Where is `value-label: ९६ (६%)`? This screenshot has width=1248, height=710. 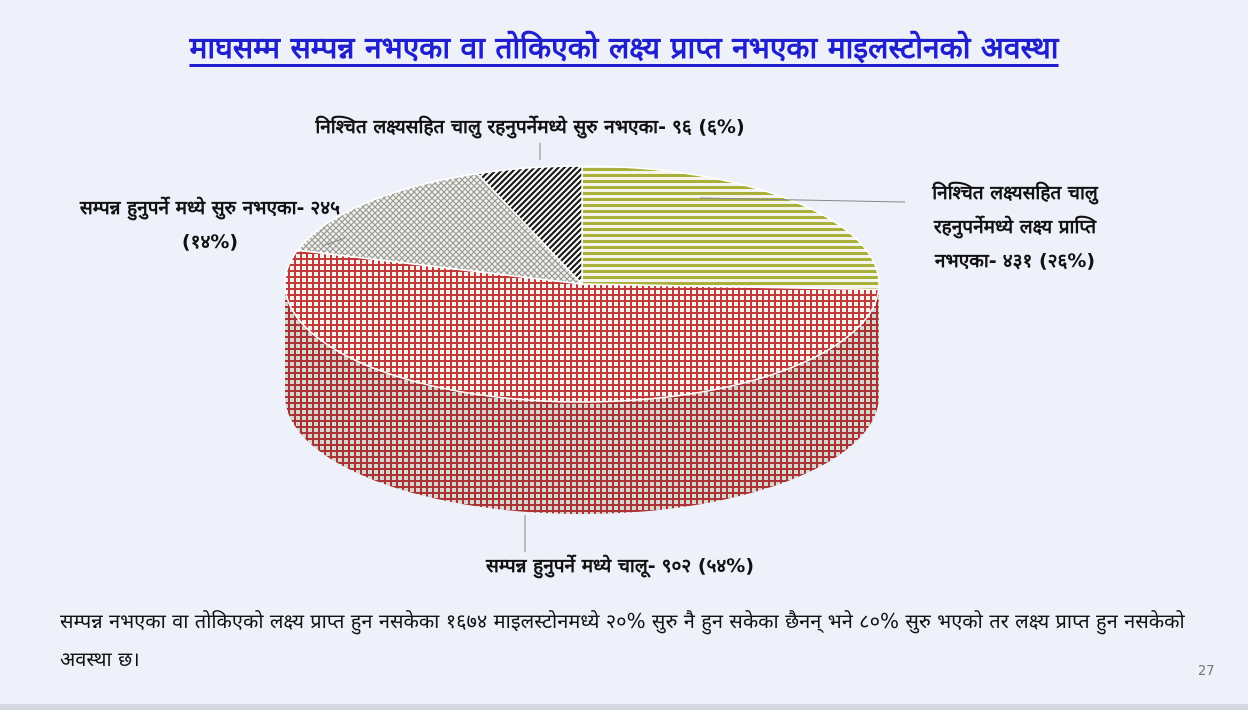
value-label: ९६ (६%) is located at coordinates (708, 127).